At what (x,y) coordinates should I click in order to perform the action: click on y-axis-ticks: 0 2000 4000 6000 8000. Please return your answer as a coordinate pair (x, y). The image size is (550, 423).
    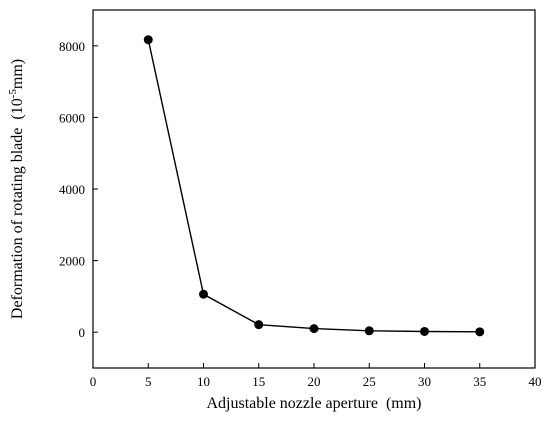
    Looking at the image, I should click on (78, 189).